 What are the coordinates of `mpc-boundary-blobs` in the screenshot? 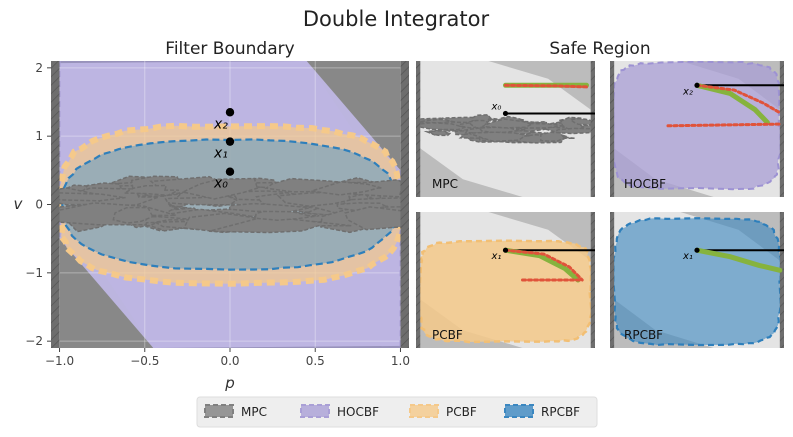 It's located at (230, 204).